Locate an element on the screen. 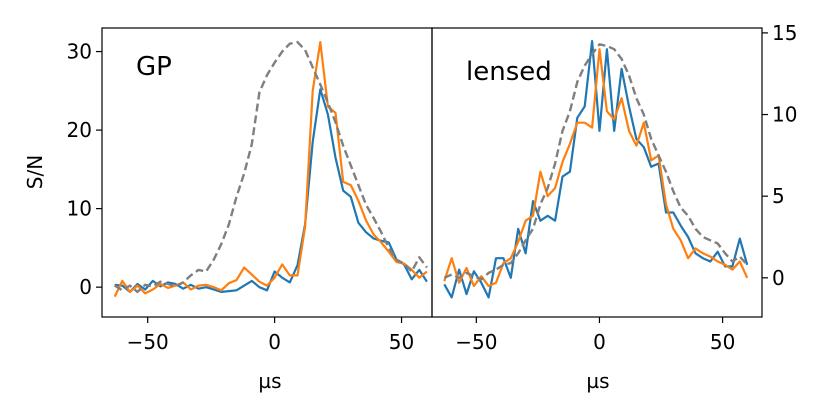 The image size is (830, 415). y-axis-label: S/N is located at coordinates (35, 172).